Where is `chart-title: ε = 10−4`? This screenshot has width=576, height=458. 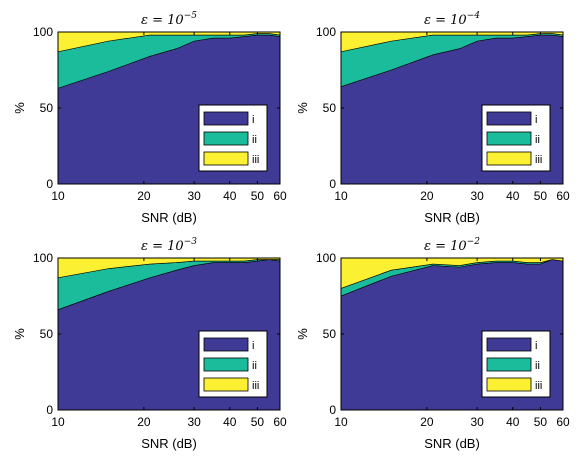 chart-title: ε = 10−4 is located at coordinates (452, 19).